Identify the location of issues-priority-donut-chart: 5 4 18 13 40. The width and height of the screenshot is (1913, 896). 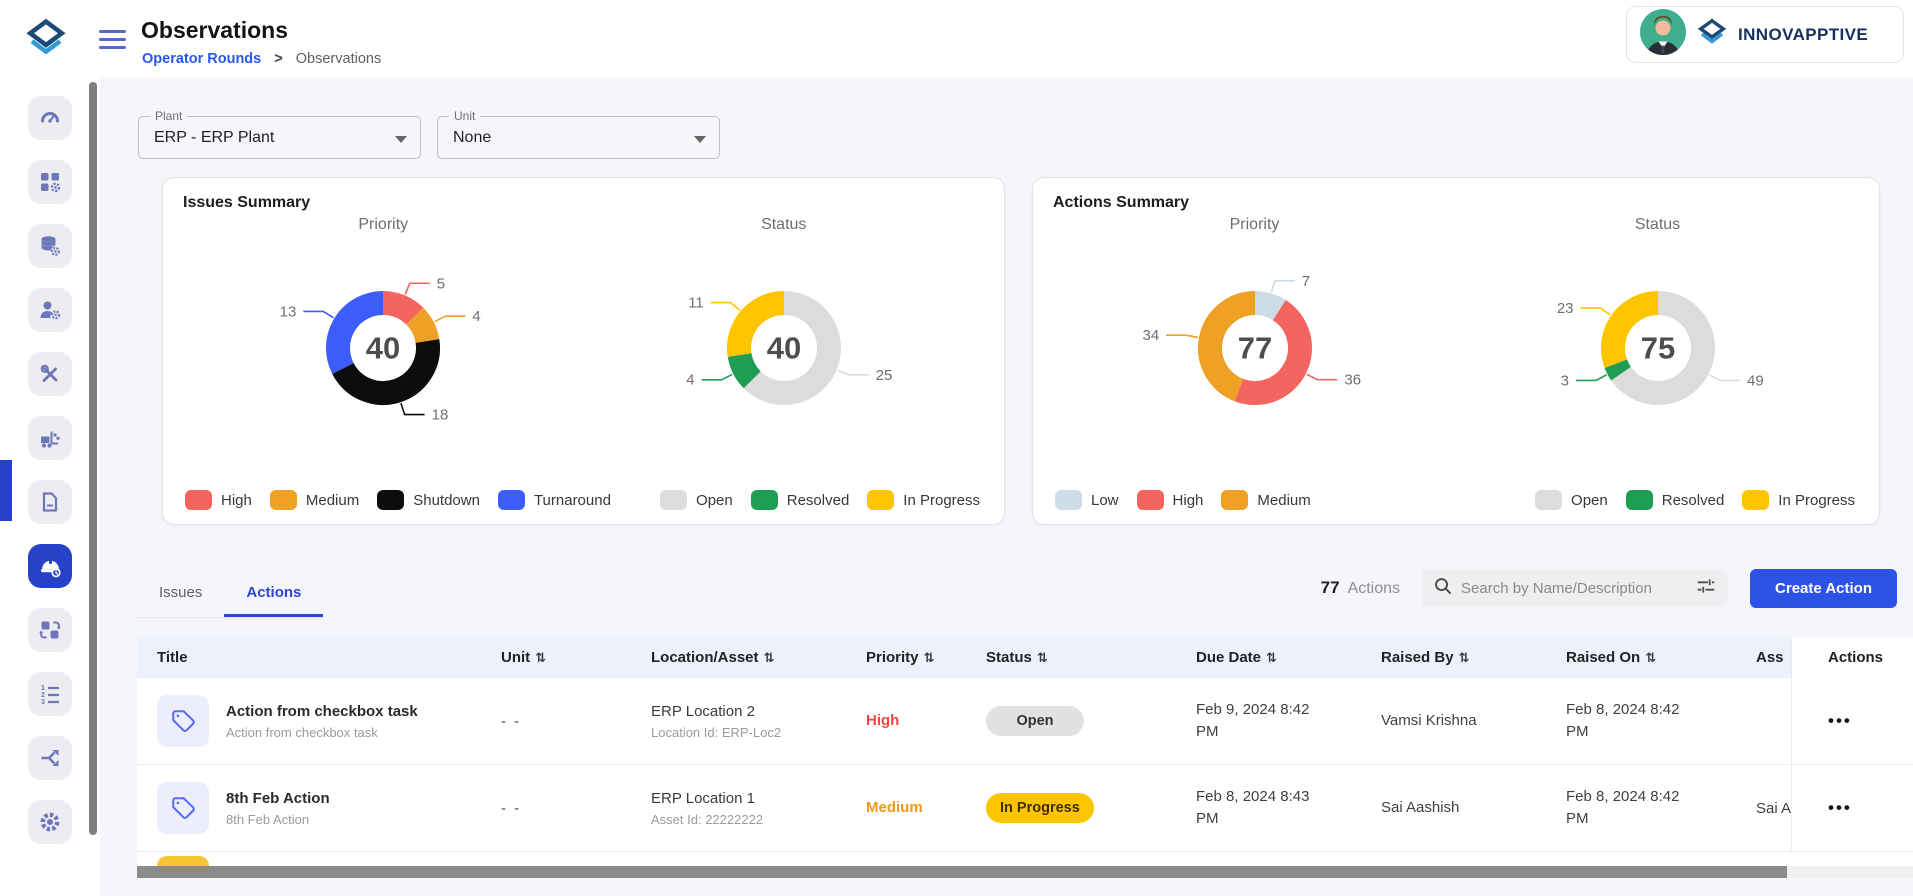
(383, 344).